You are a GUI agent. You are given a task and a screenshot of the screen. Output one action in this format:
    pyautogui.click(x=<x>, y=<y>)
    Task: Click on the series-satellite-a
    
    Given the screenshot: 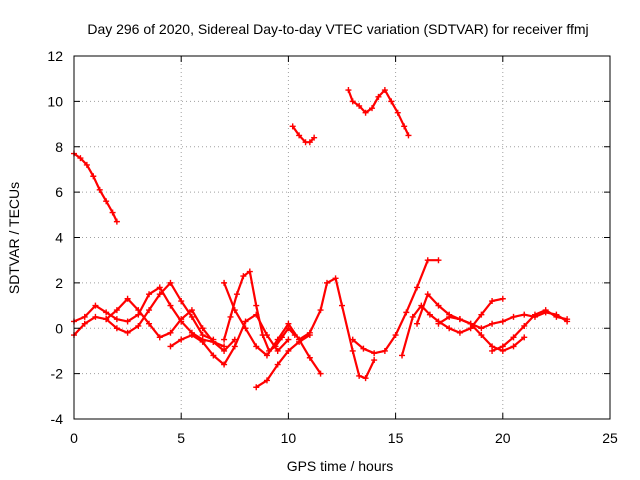 What is the action you would take?
    pyautogui.click(x=95, y=187)
    